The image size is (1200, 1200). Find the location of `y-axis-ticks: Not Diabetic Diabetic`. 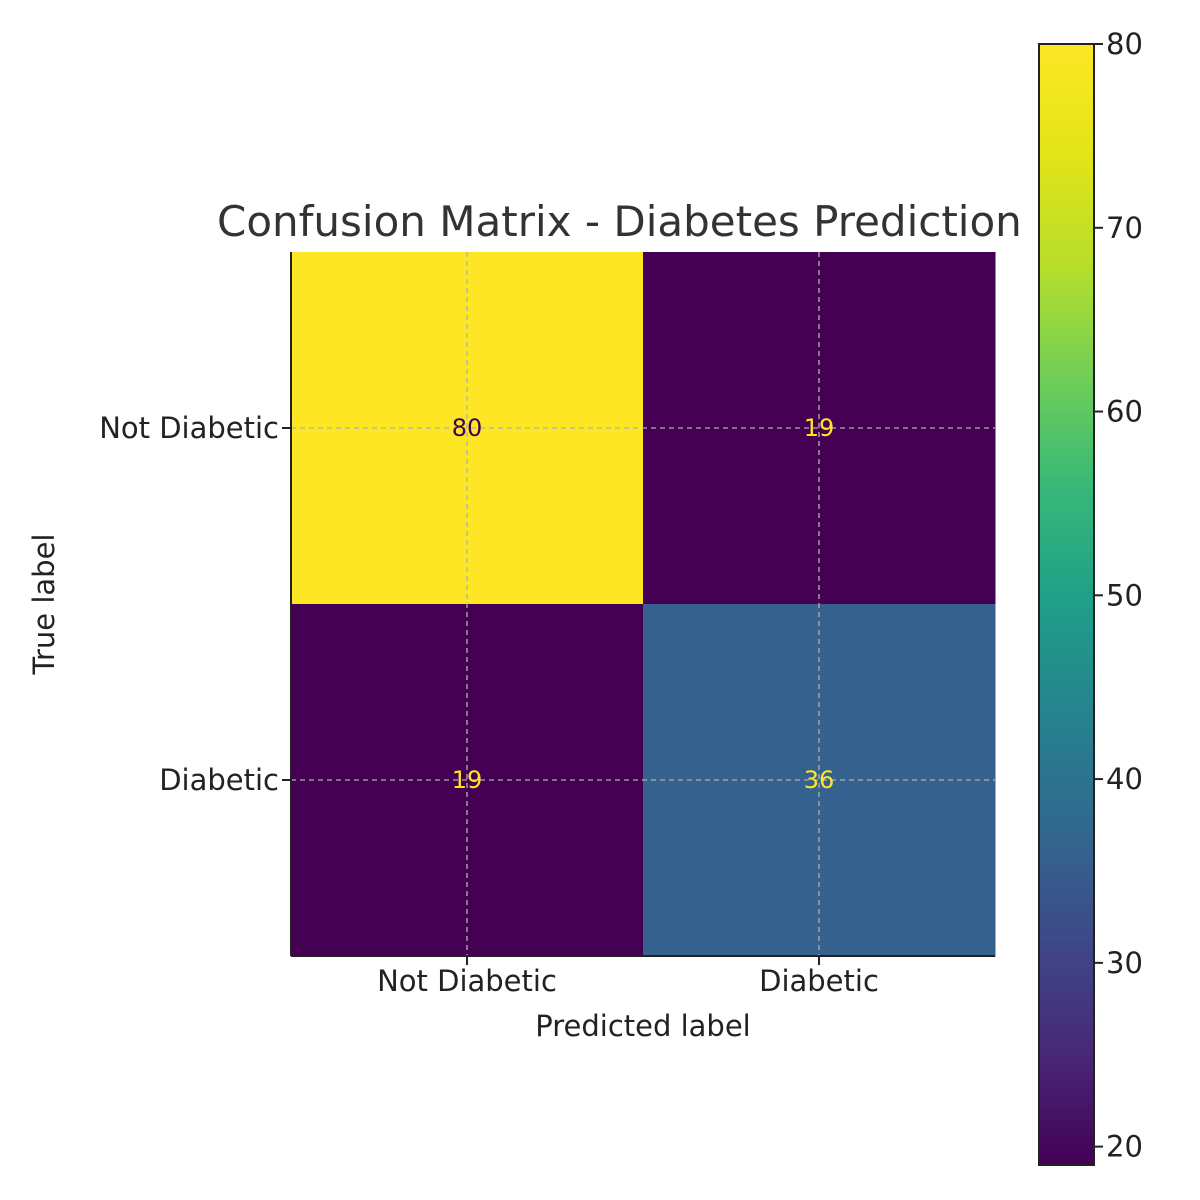

y-axis-ticks: Not Diabetic Diabetic is located at coordinates (195, 604).